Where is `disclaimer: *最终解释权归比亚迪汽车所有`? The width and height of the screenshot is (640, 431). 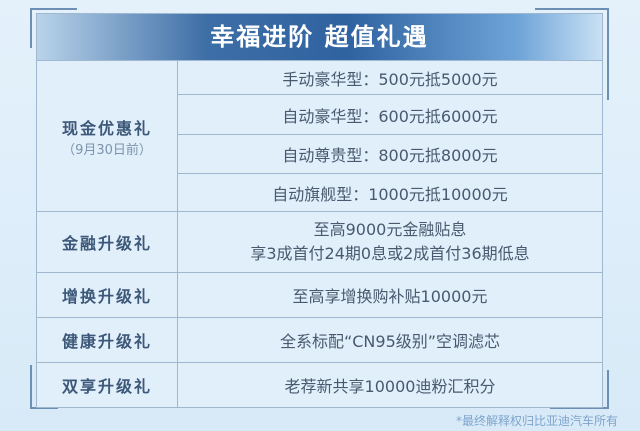 disclaimer: *最终解释权归比亚迪汽车所有 is located at coordinates (536, 421).